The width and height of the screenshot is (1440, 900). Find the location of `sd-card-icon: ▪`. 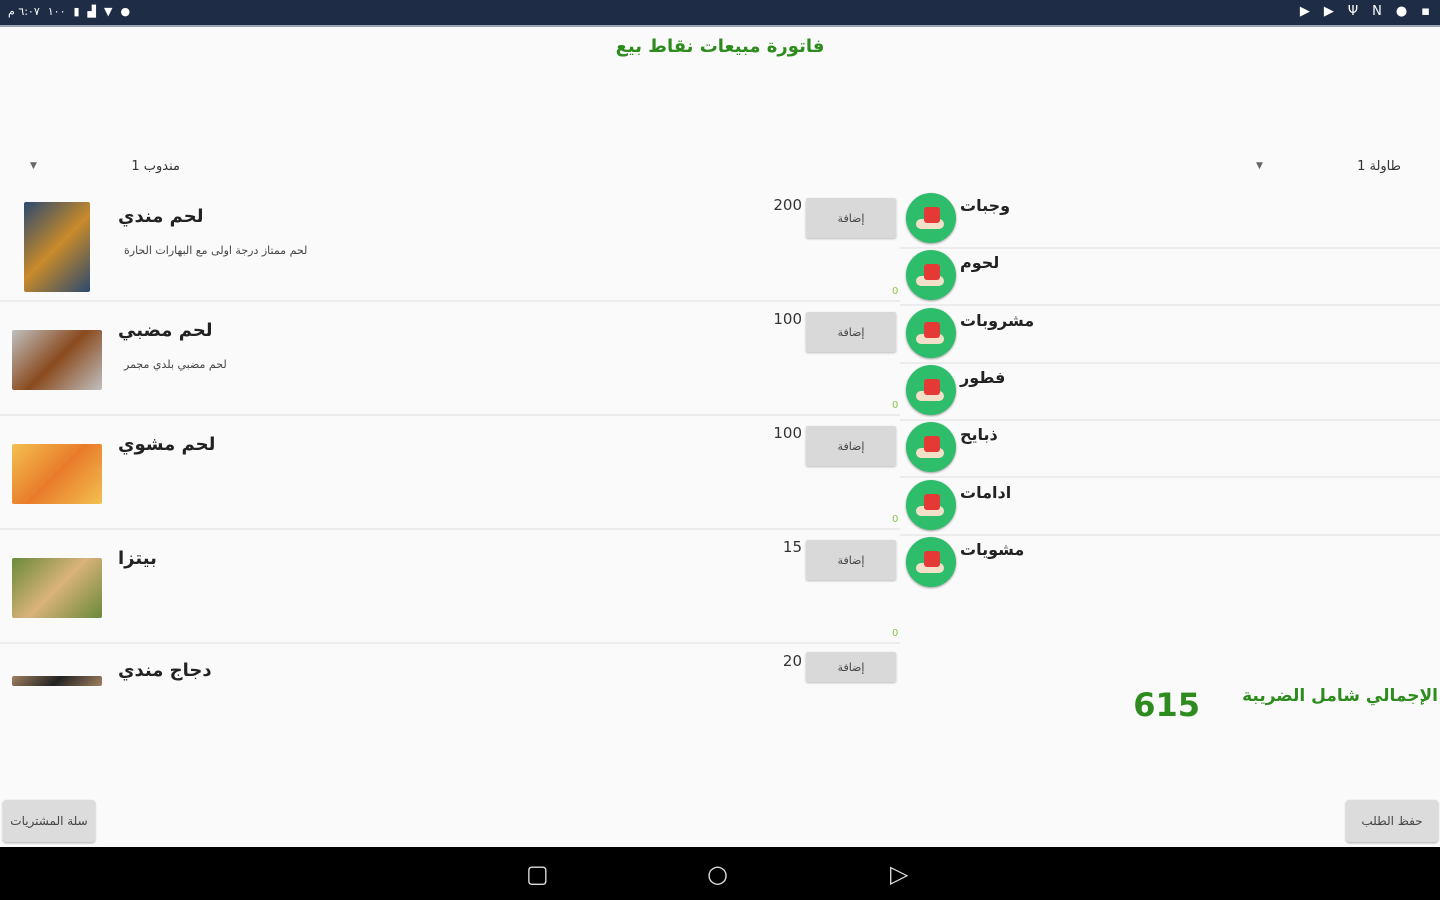

sd-card-icon: ▪ is located at coordinates (1425, 11).